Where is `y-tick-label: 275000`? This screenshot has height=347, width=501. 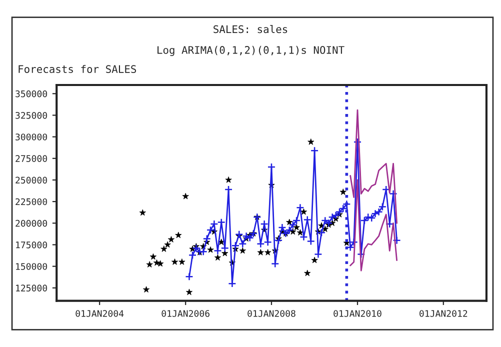 y-tick-label: 275000 is located at coordinates (31, 158).